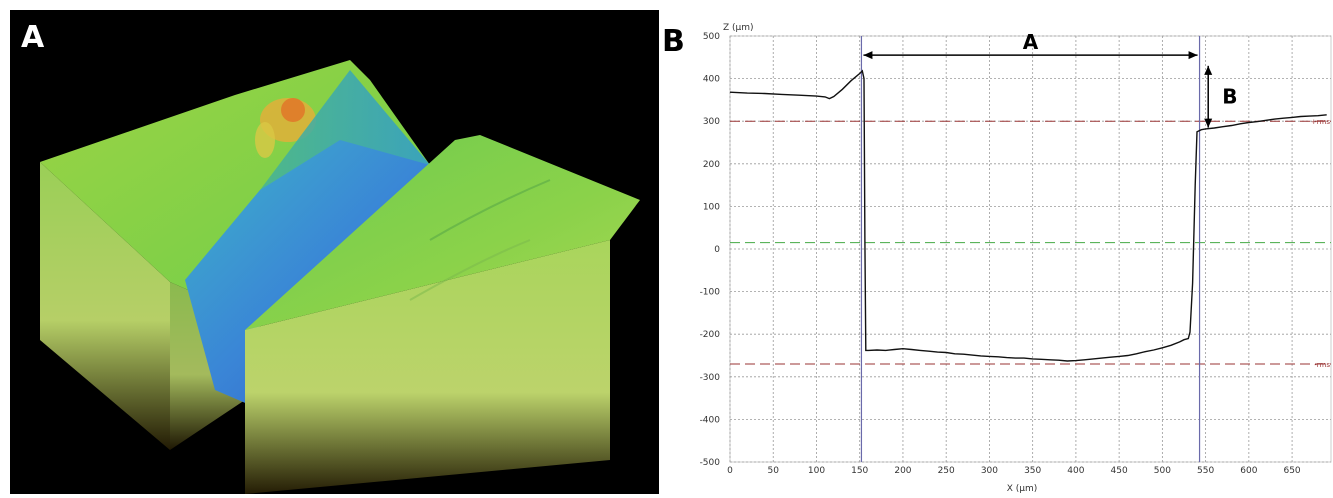 Image resolution: width=1333 pixels, height=498 pixels. I want to click on y-tick-label: -100, so click(710, 293).